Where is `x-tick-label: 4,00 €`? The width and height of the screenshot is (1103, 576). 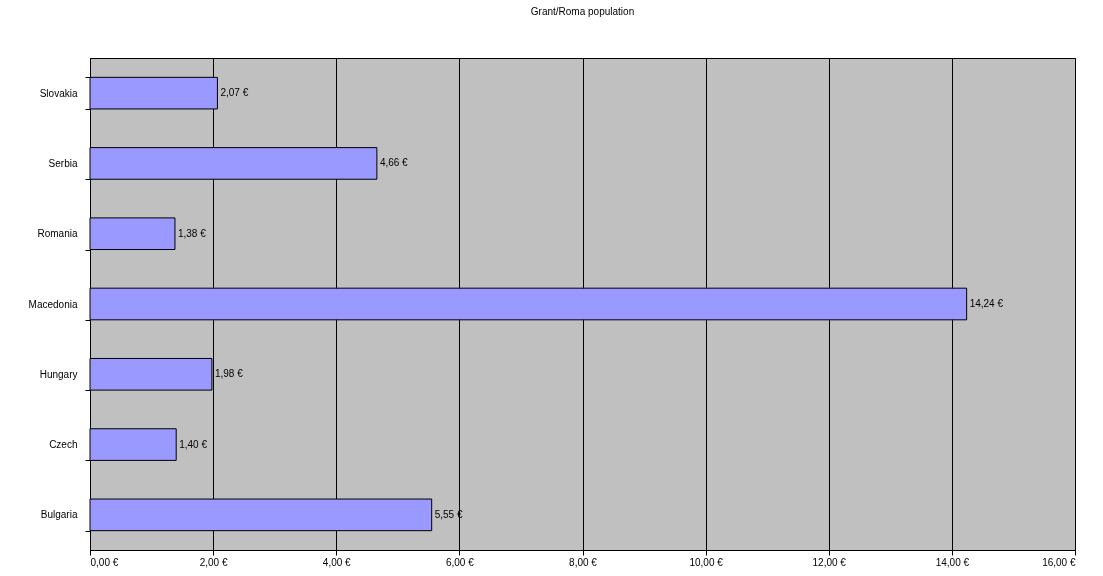 x-tick-label: 4,00 € is located at coordinates (337, 562).